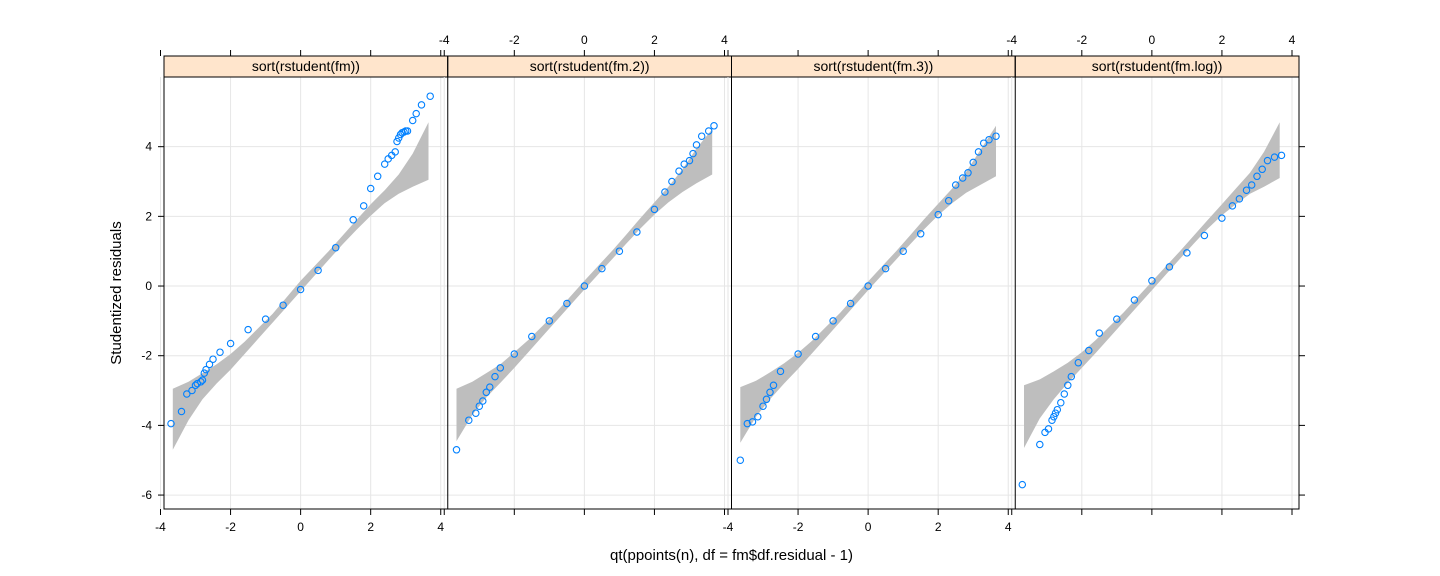  What do you see at coordinates (873, 66) in the screenshot?
I see `panel-strip-label: sort(rstudent(fm.3))` at bounding box center [873, 66].